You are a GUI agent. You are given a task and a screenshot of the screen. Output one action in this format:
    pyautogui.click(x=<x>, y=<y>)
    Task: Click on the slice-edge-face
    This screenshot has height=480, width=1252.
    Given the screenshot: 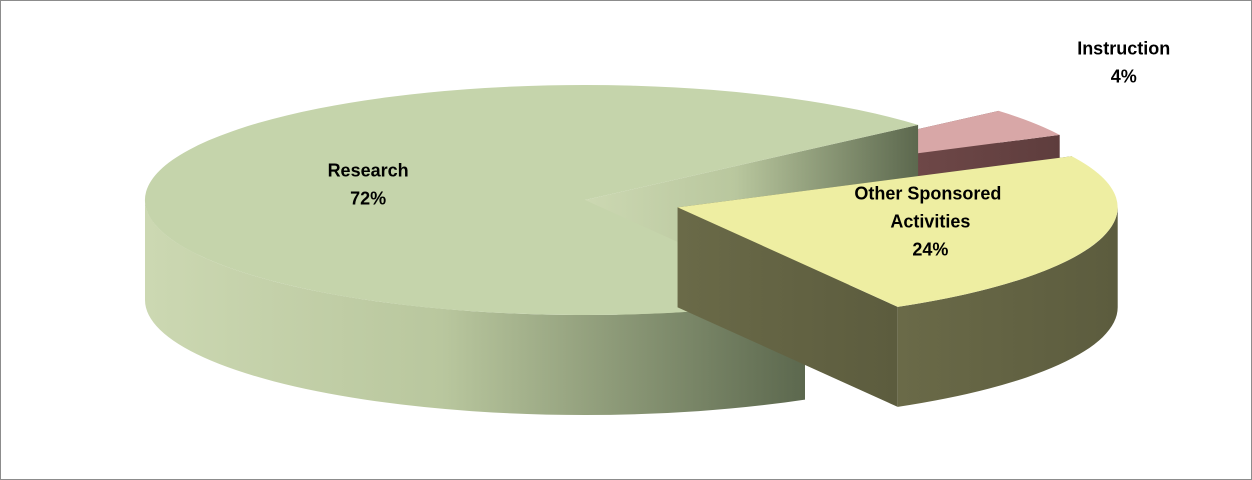 What is the action you would take?
    pyautogui.click(x=787, y=307)
    